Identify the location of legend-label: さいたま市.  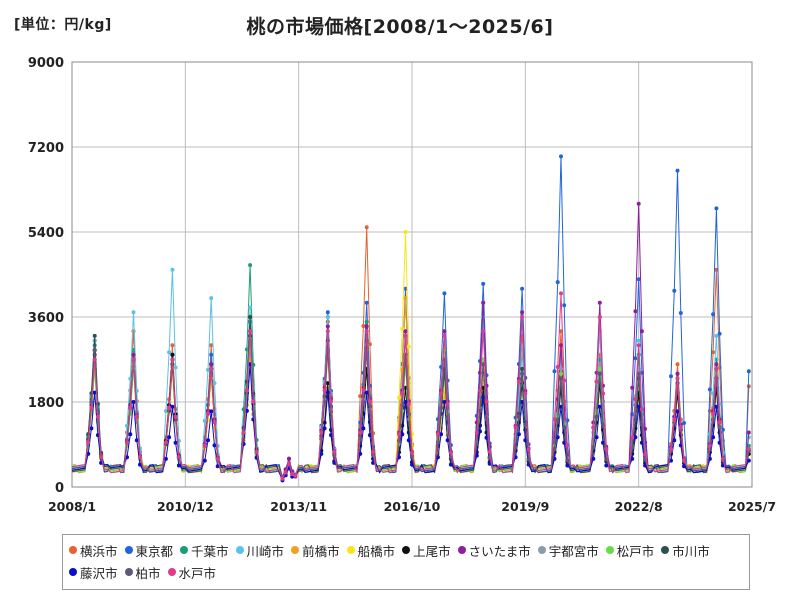
(499, 551).